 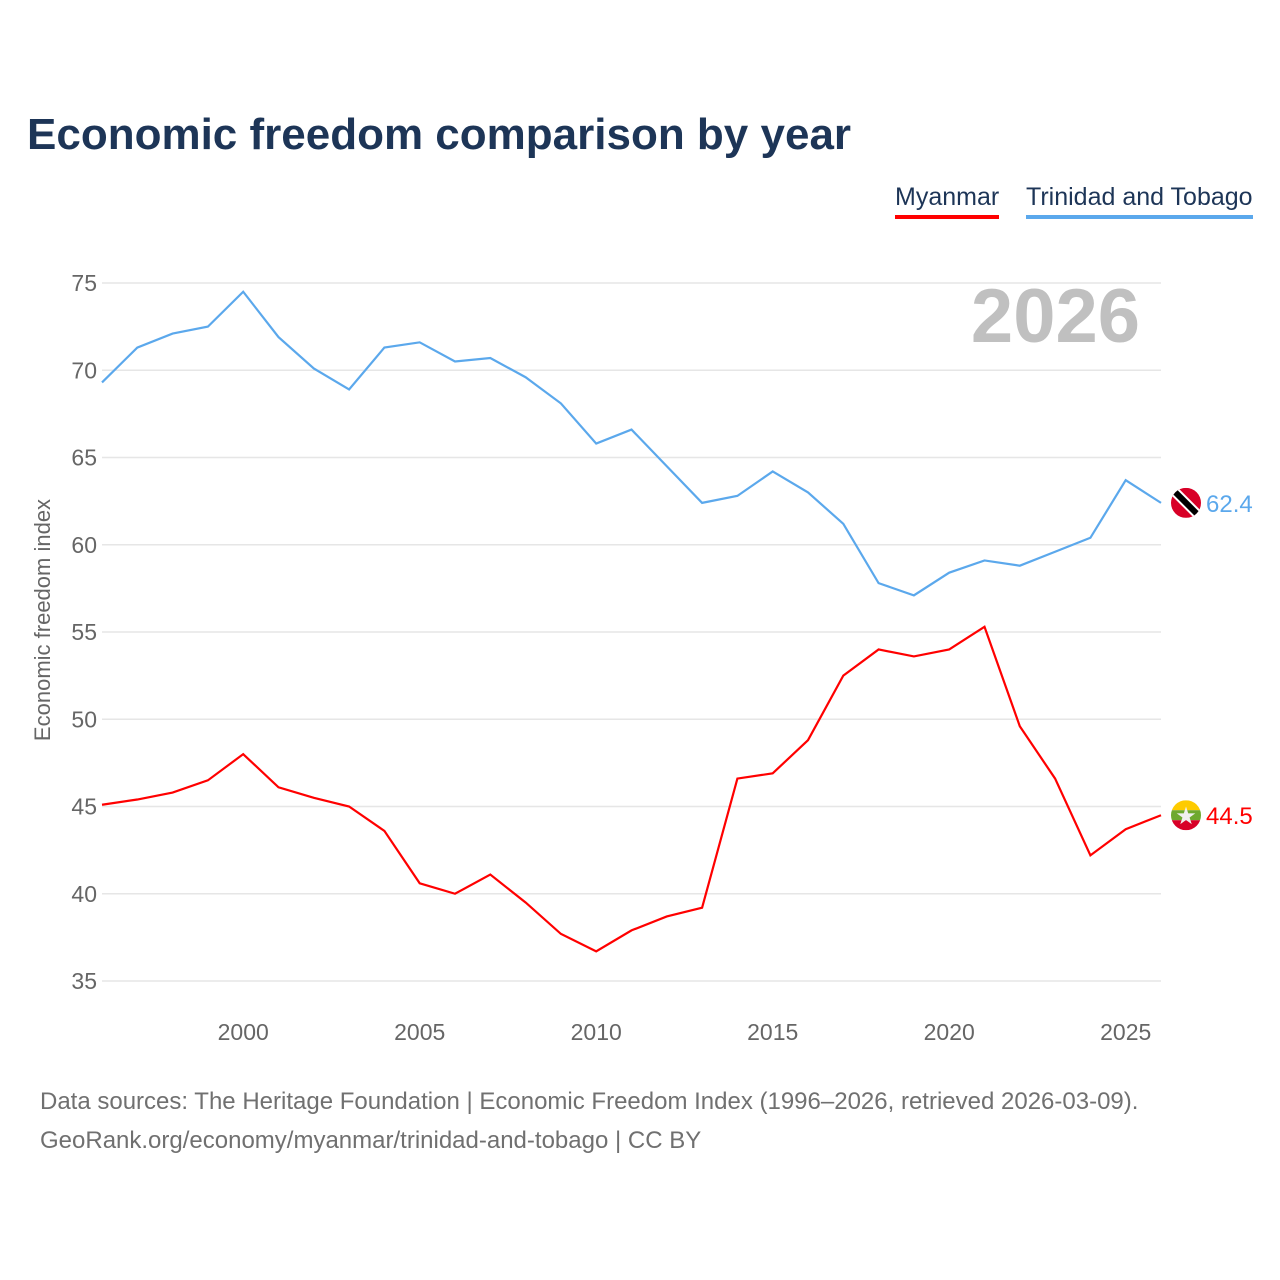 What do you see at coordinates (1139, 201) in the screenshot?
I see `legend-trinidad: Trinidad and Tobago` at bounding box center [1139, 201].